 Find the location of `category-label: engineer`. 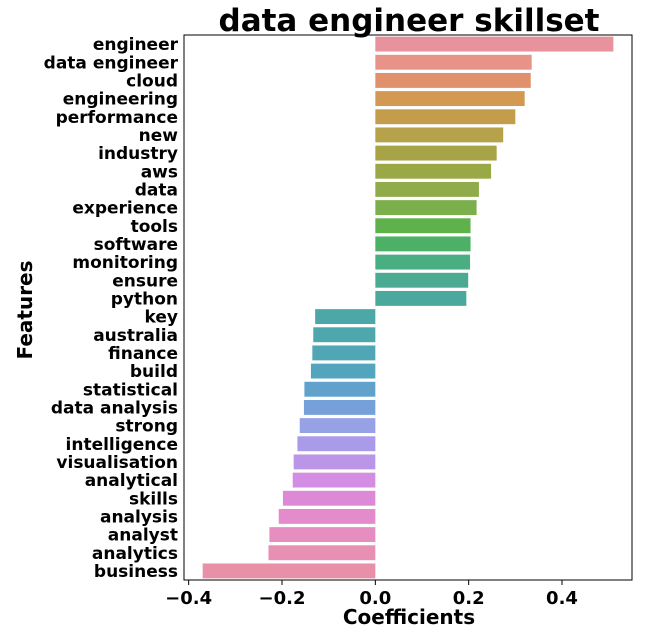

category-label: engineer is located at coordinates (136, 45).